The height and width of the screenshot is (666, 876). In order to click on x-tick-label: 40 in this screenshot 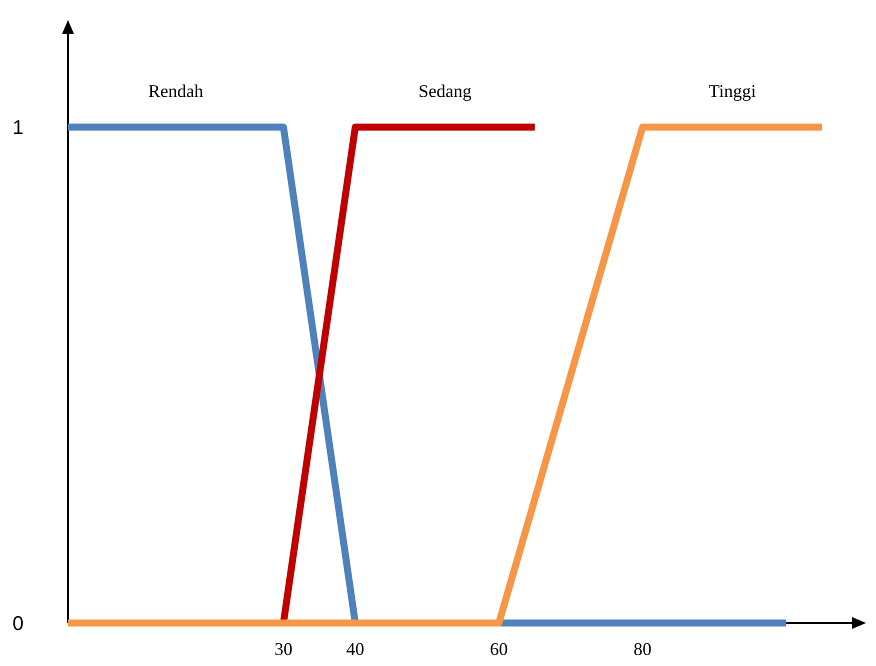, I will do `click(355, 649)`.